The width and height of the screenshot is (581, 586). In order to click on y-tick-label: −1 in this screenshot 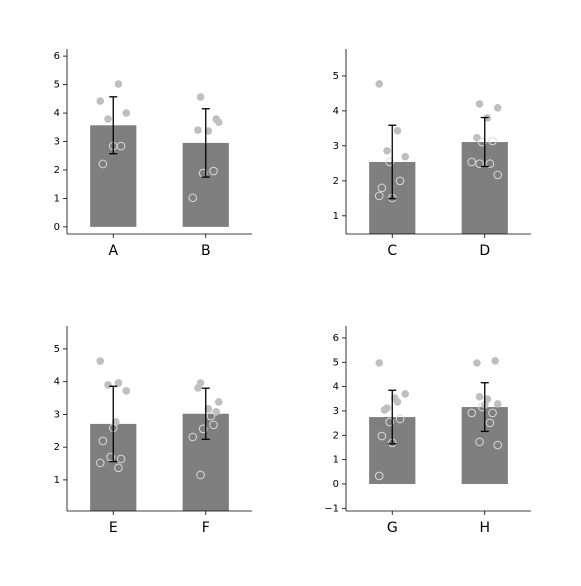, I will do `click(331, 508)`.